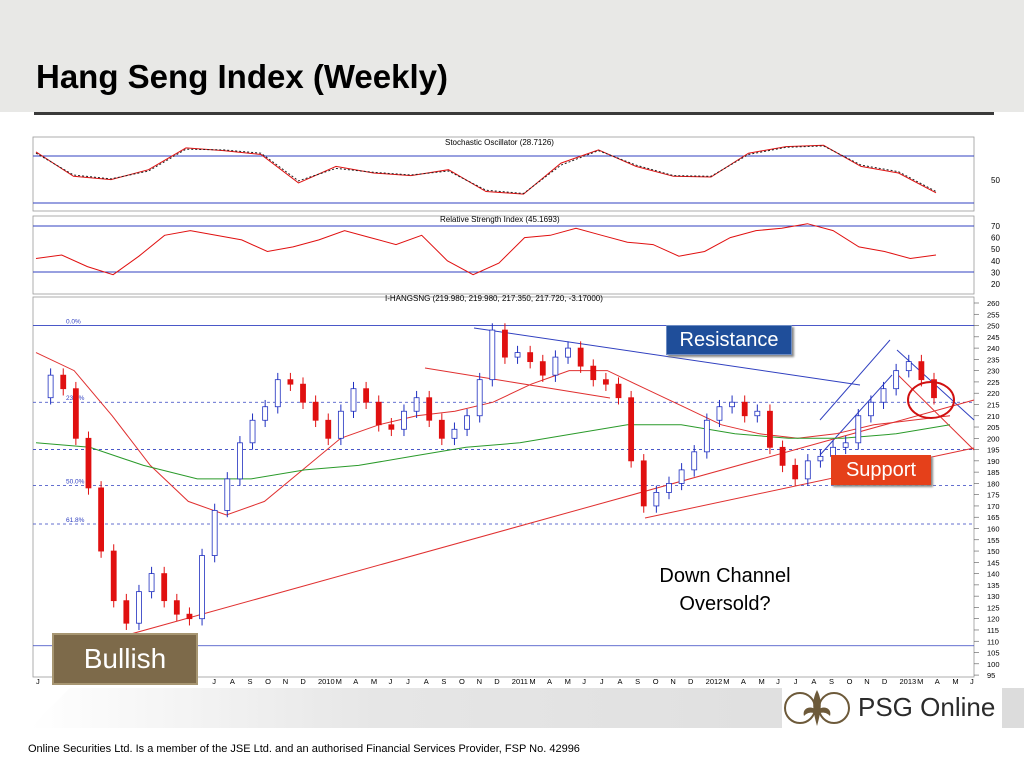 This screenshot has width=1024, height=768. Describe the element at coordinates (73, 322) in the screenshot. I see `fib-level-label: 0.0%` at that location.